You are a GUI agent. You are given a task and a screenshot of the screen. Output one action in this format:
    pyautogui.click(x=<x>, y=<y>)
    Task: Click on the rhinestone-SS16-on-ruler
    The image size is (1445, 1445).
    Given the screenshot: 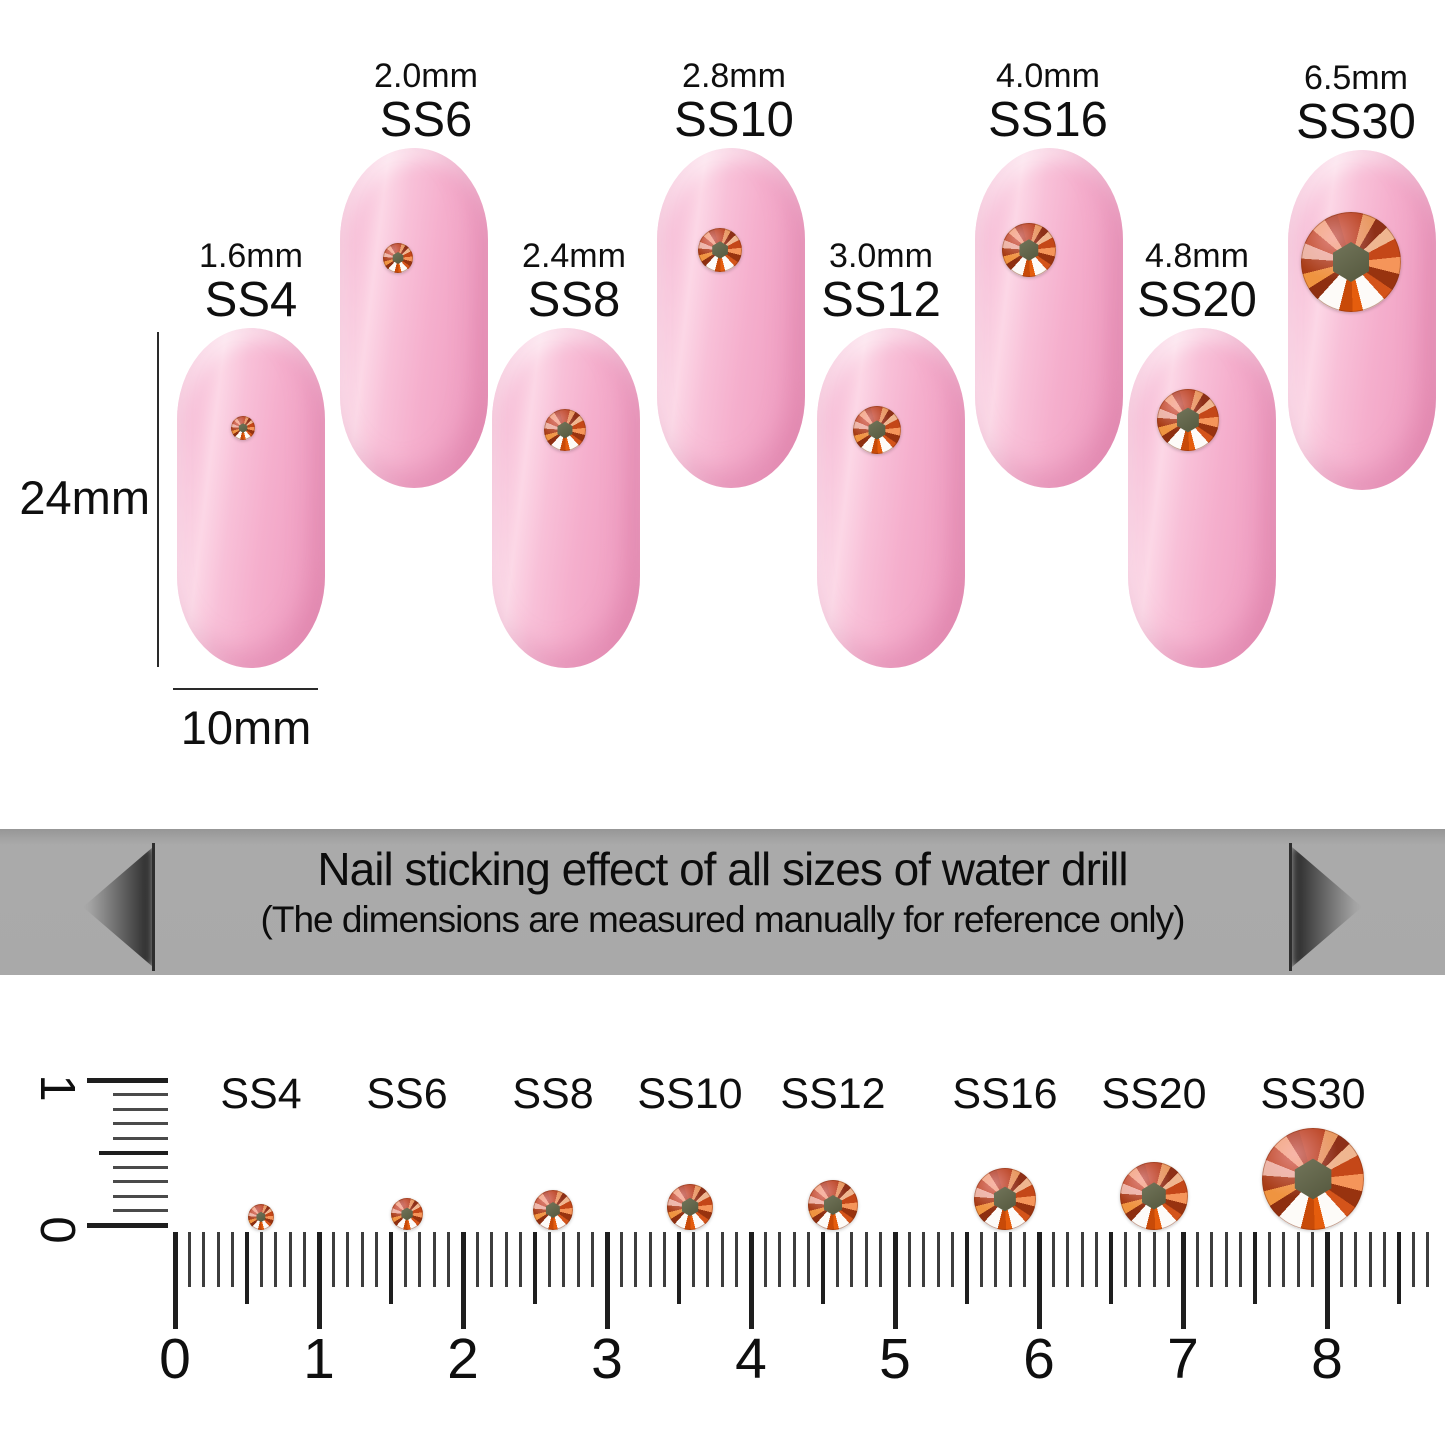 What is the action you would take?
    pyautogui.click(x=1005, y=1199)
    